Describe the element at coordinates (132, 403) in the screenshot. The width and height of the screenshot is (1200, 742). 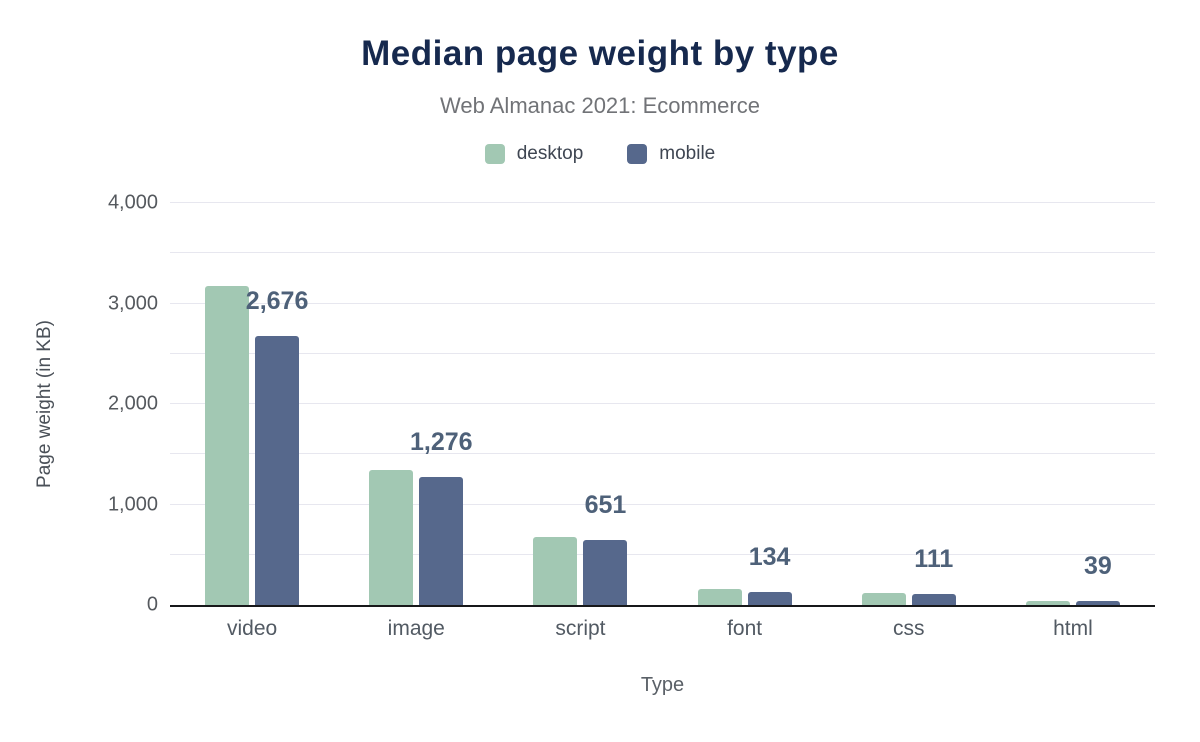
I see `y-tick-label: 2,000` at that location.